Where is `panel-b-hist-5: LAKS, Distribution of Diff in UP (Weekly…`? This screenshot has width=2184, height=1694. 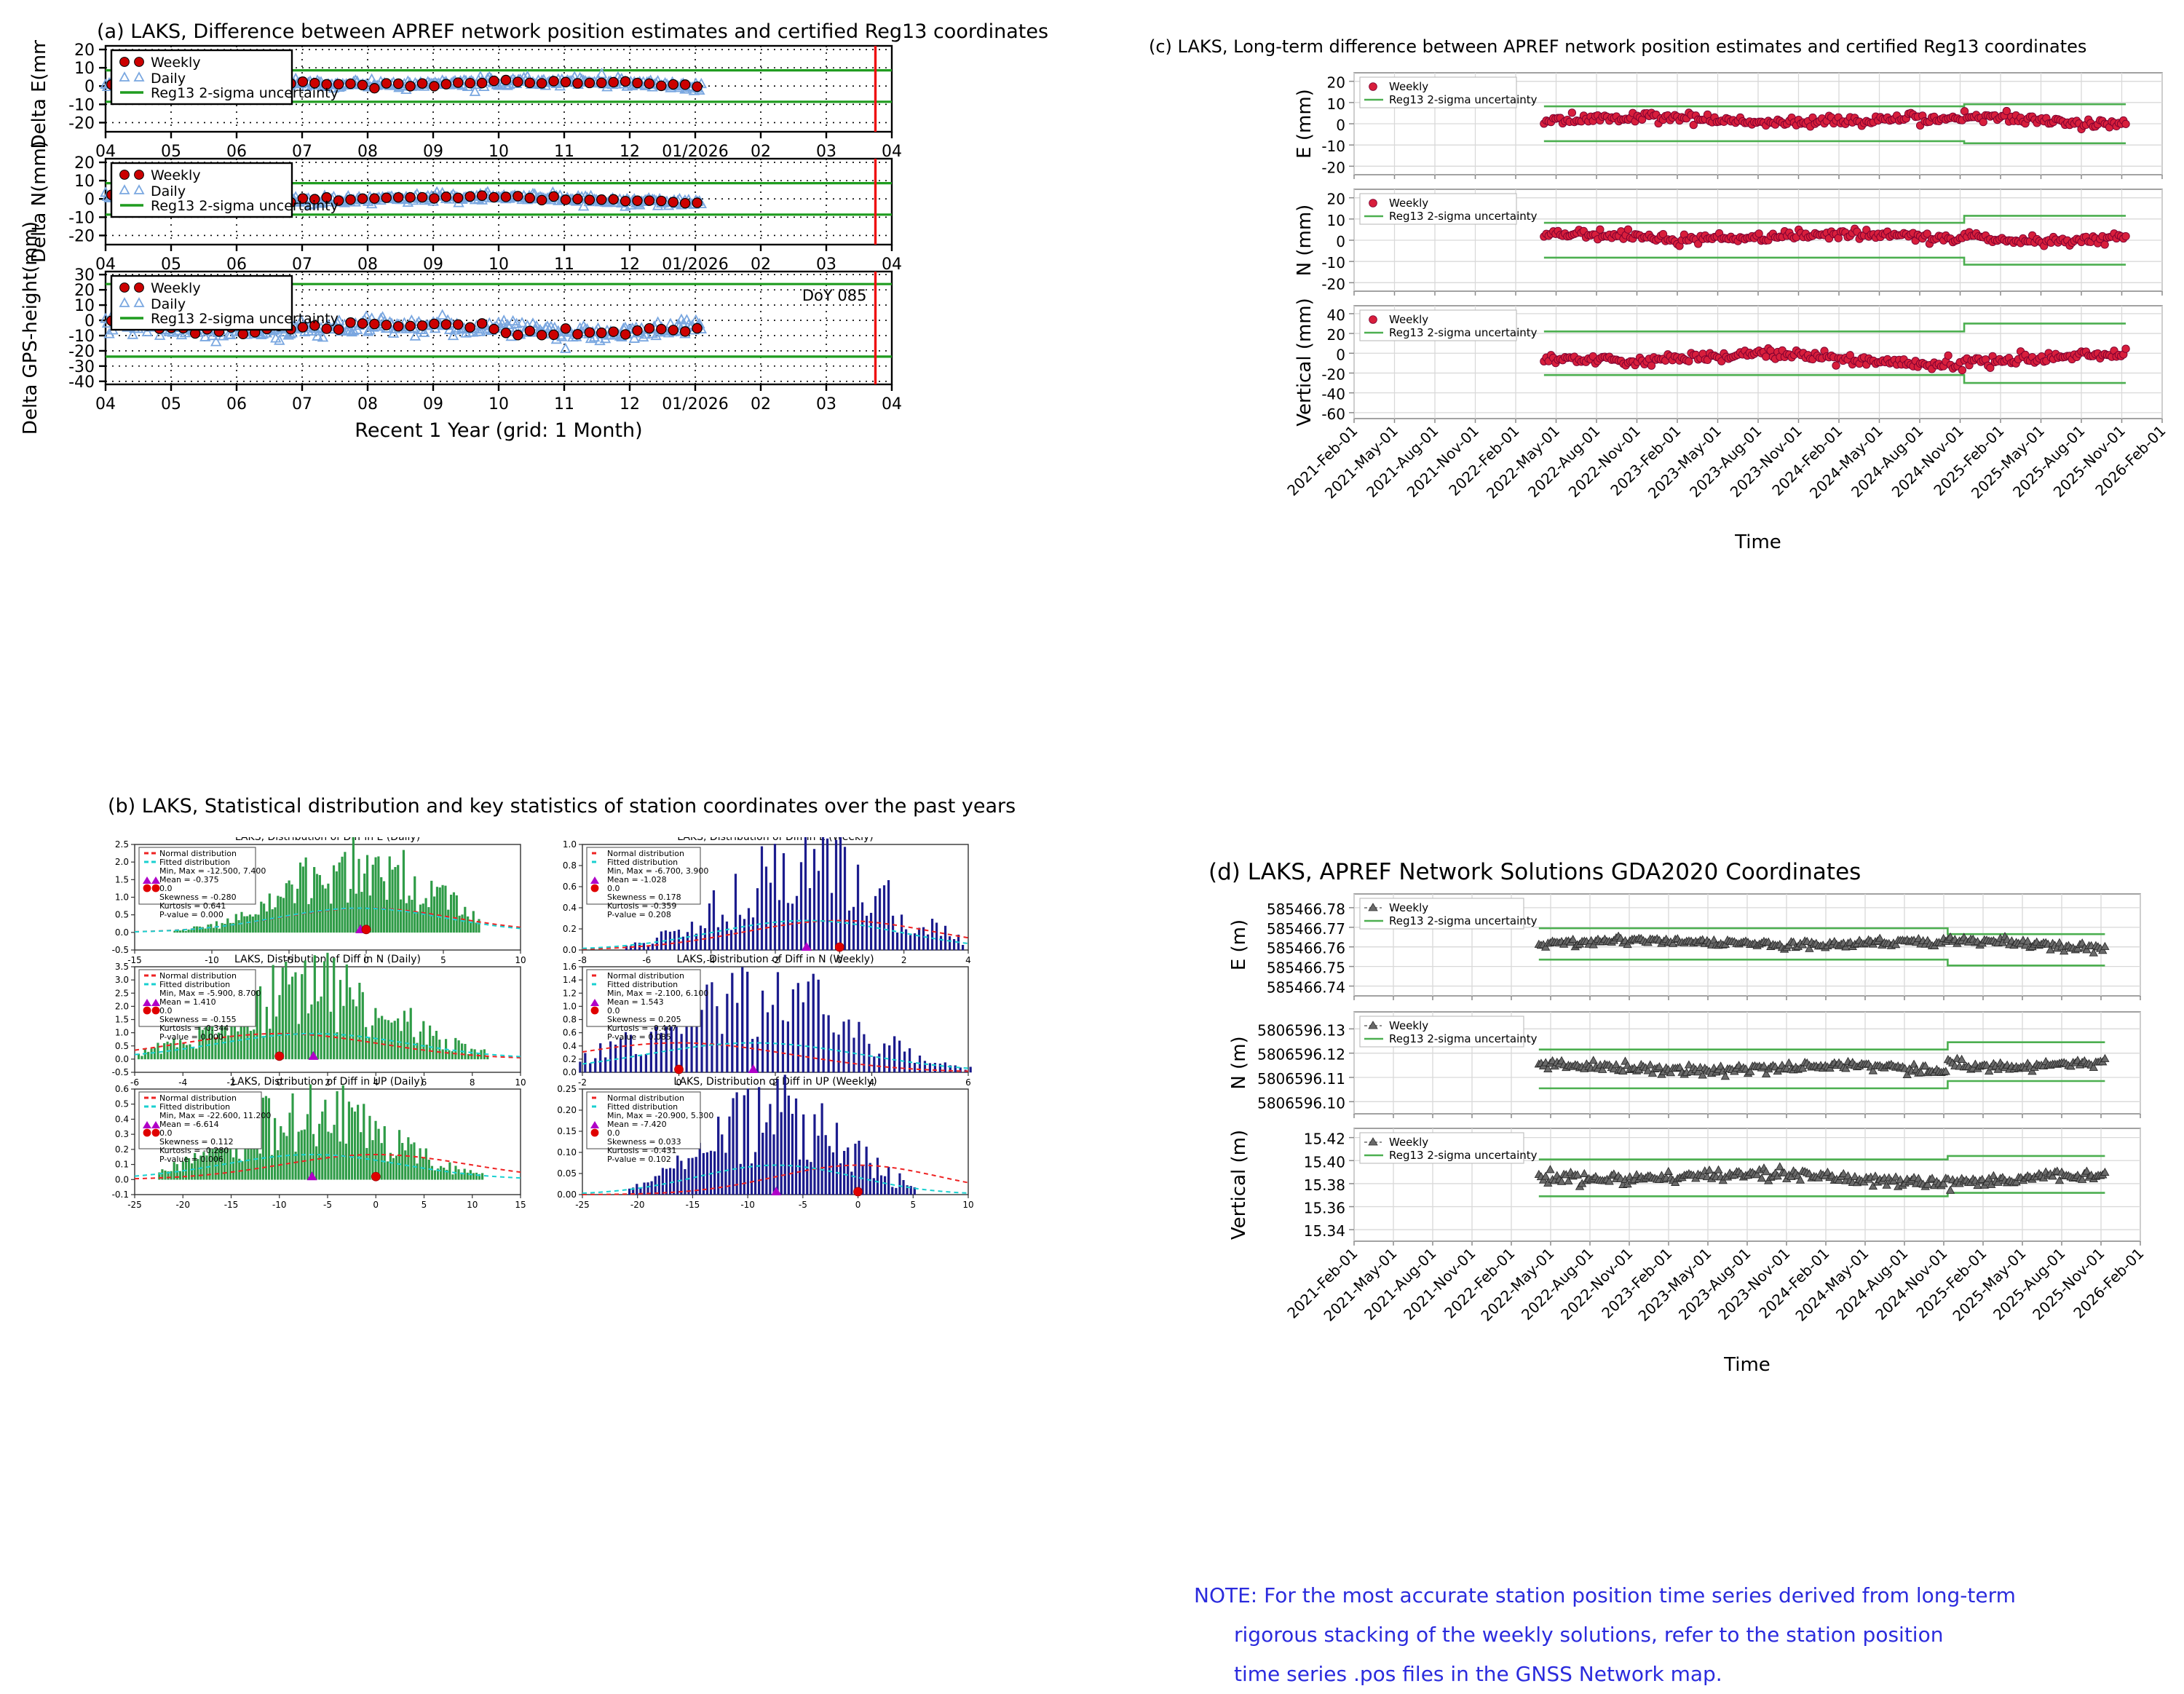
panel-b-hist-5: LAKS, Distribution of Diff in UP (Weekly… is located at coordinates (765, 1142).